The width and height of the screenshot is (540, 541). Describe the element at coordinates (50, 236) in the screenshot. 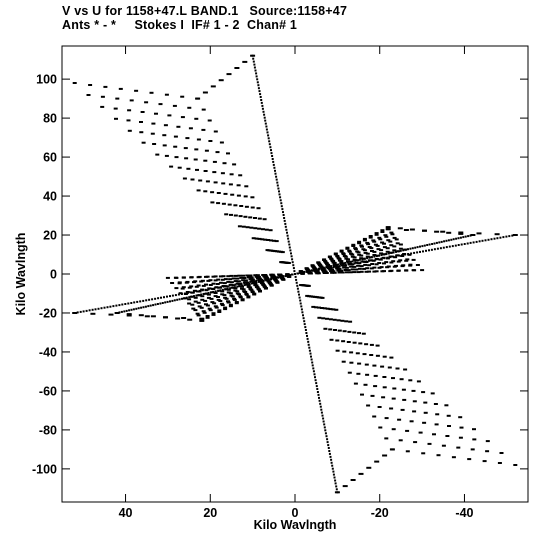

I see `y-tick-label: 20` at that location.